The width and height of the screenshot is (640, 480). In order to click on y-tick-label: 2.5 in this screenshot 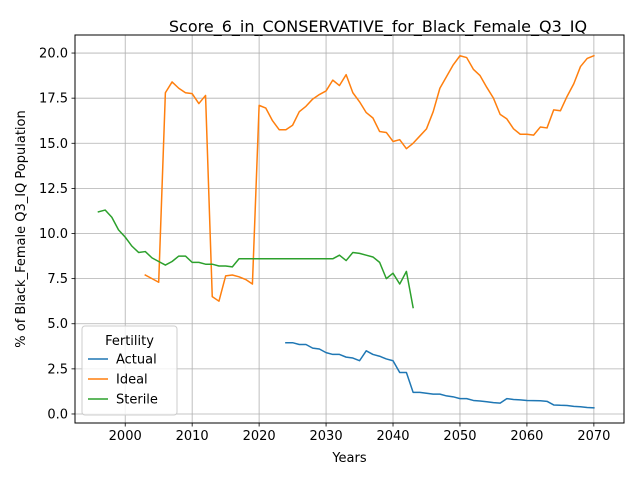, I will do `click(57, 369)`.